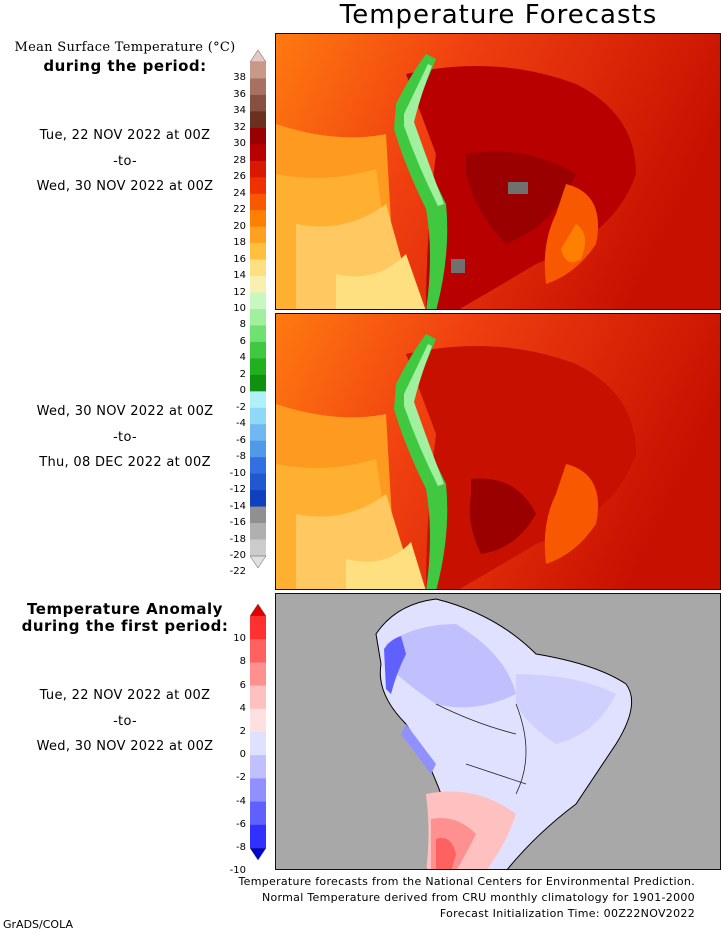  What do you see at coordinates (239, 78) in the screenshot?
I see `colorbar-tick-label: 38` at bounding box center [239, 78].